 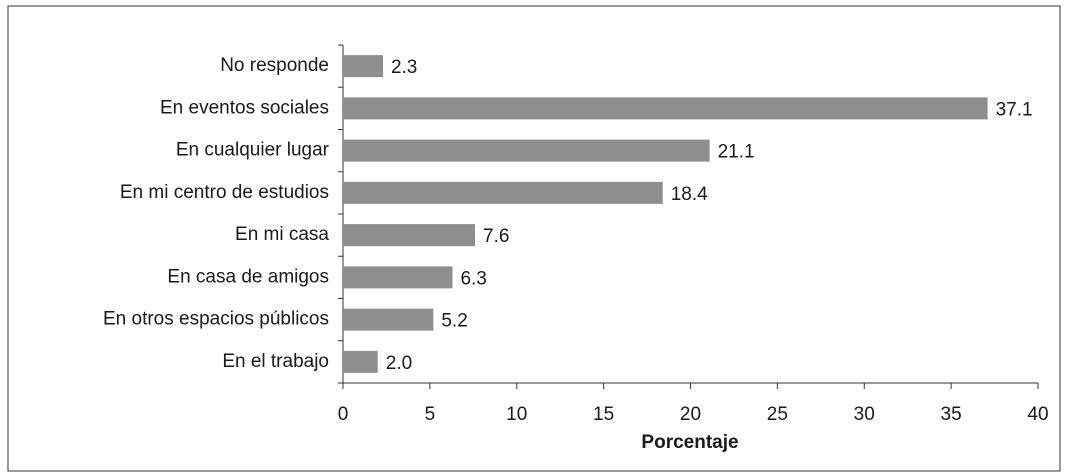 What do you see at coordinates (274, 65) in the screenshot?
I see `y-tick-label: No responde` at bounding box center [274, 65].